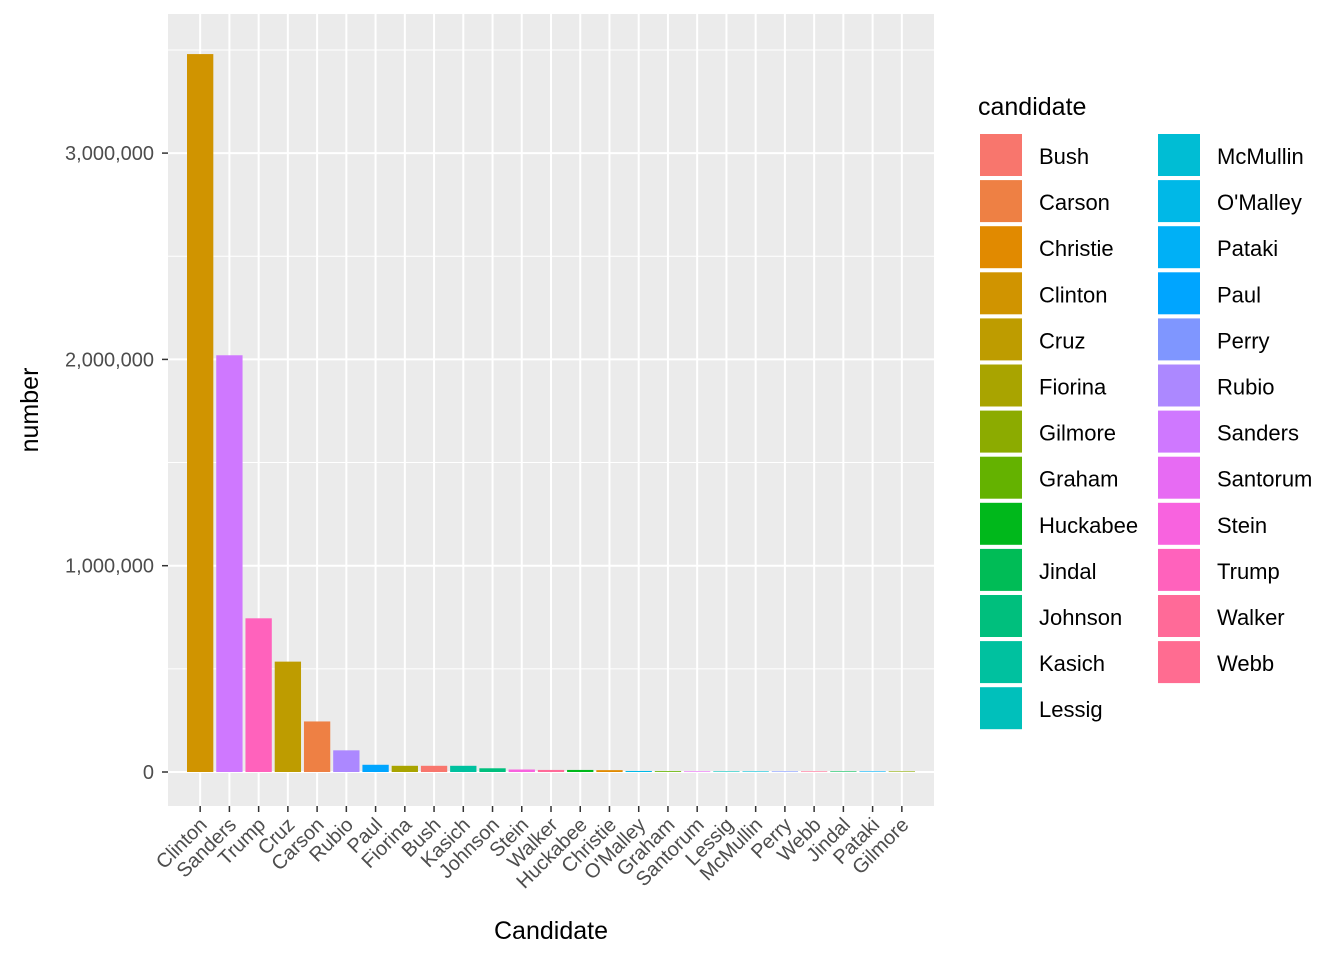 The image size is (1344, 960). Describe the element at coordinates (1259, 202) in the screenshot. I see `legend-label: O'Malley` at that location.